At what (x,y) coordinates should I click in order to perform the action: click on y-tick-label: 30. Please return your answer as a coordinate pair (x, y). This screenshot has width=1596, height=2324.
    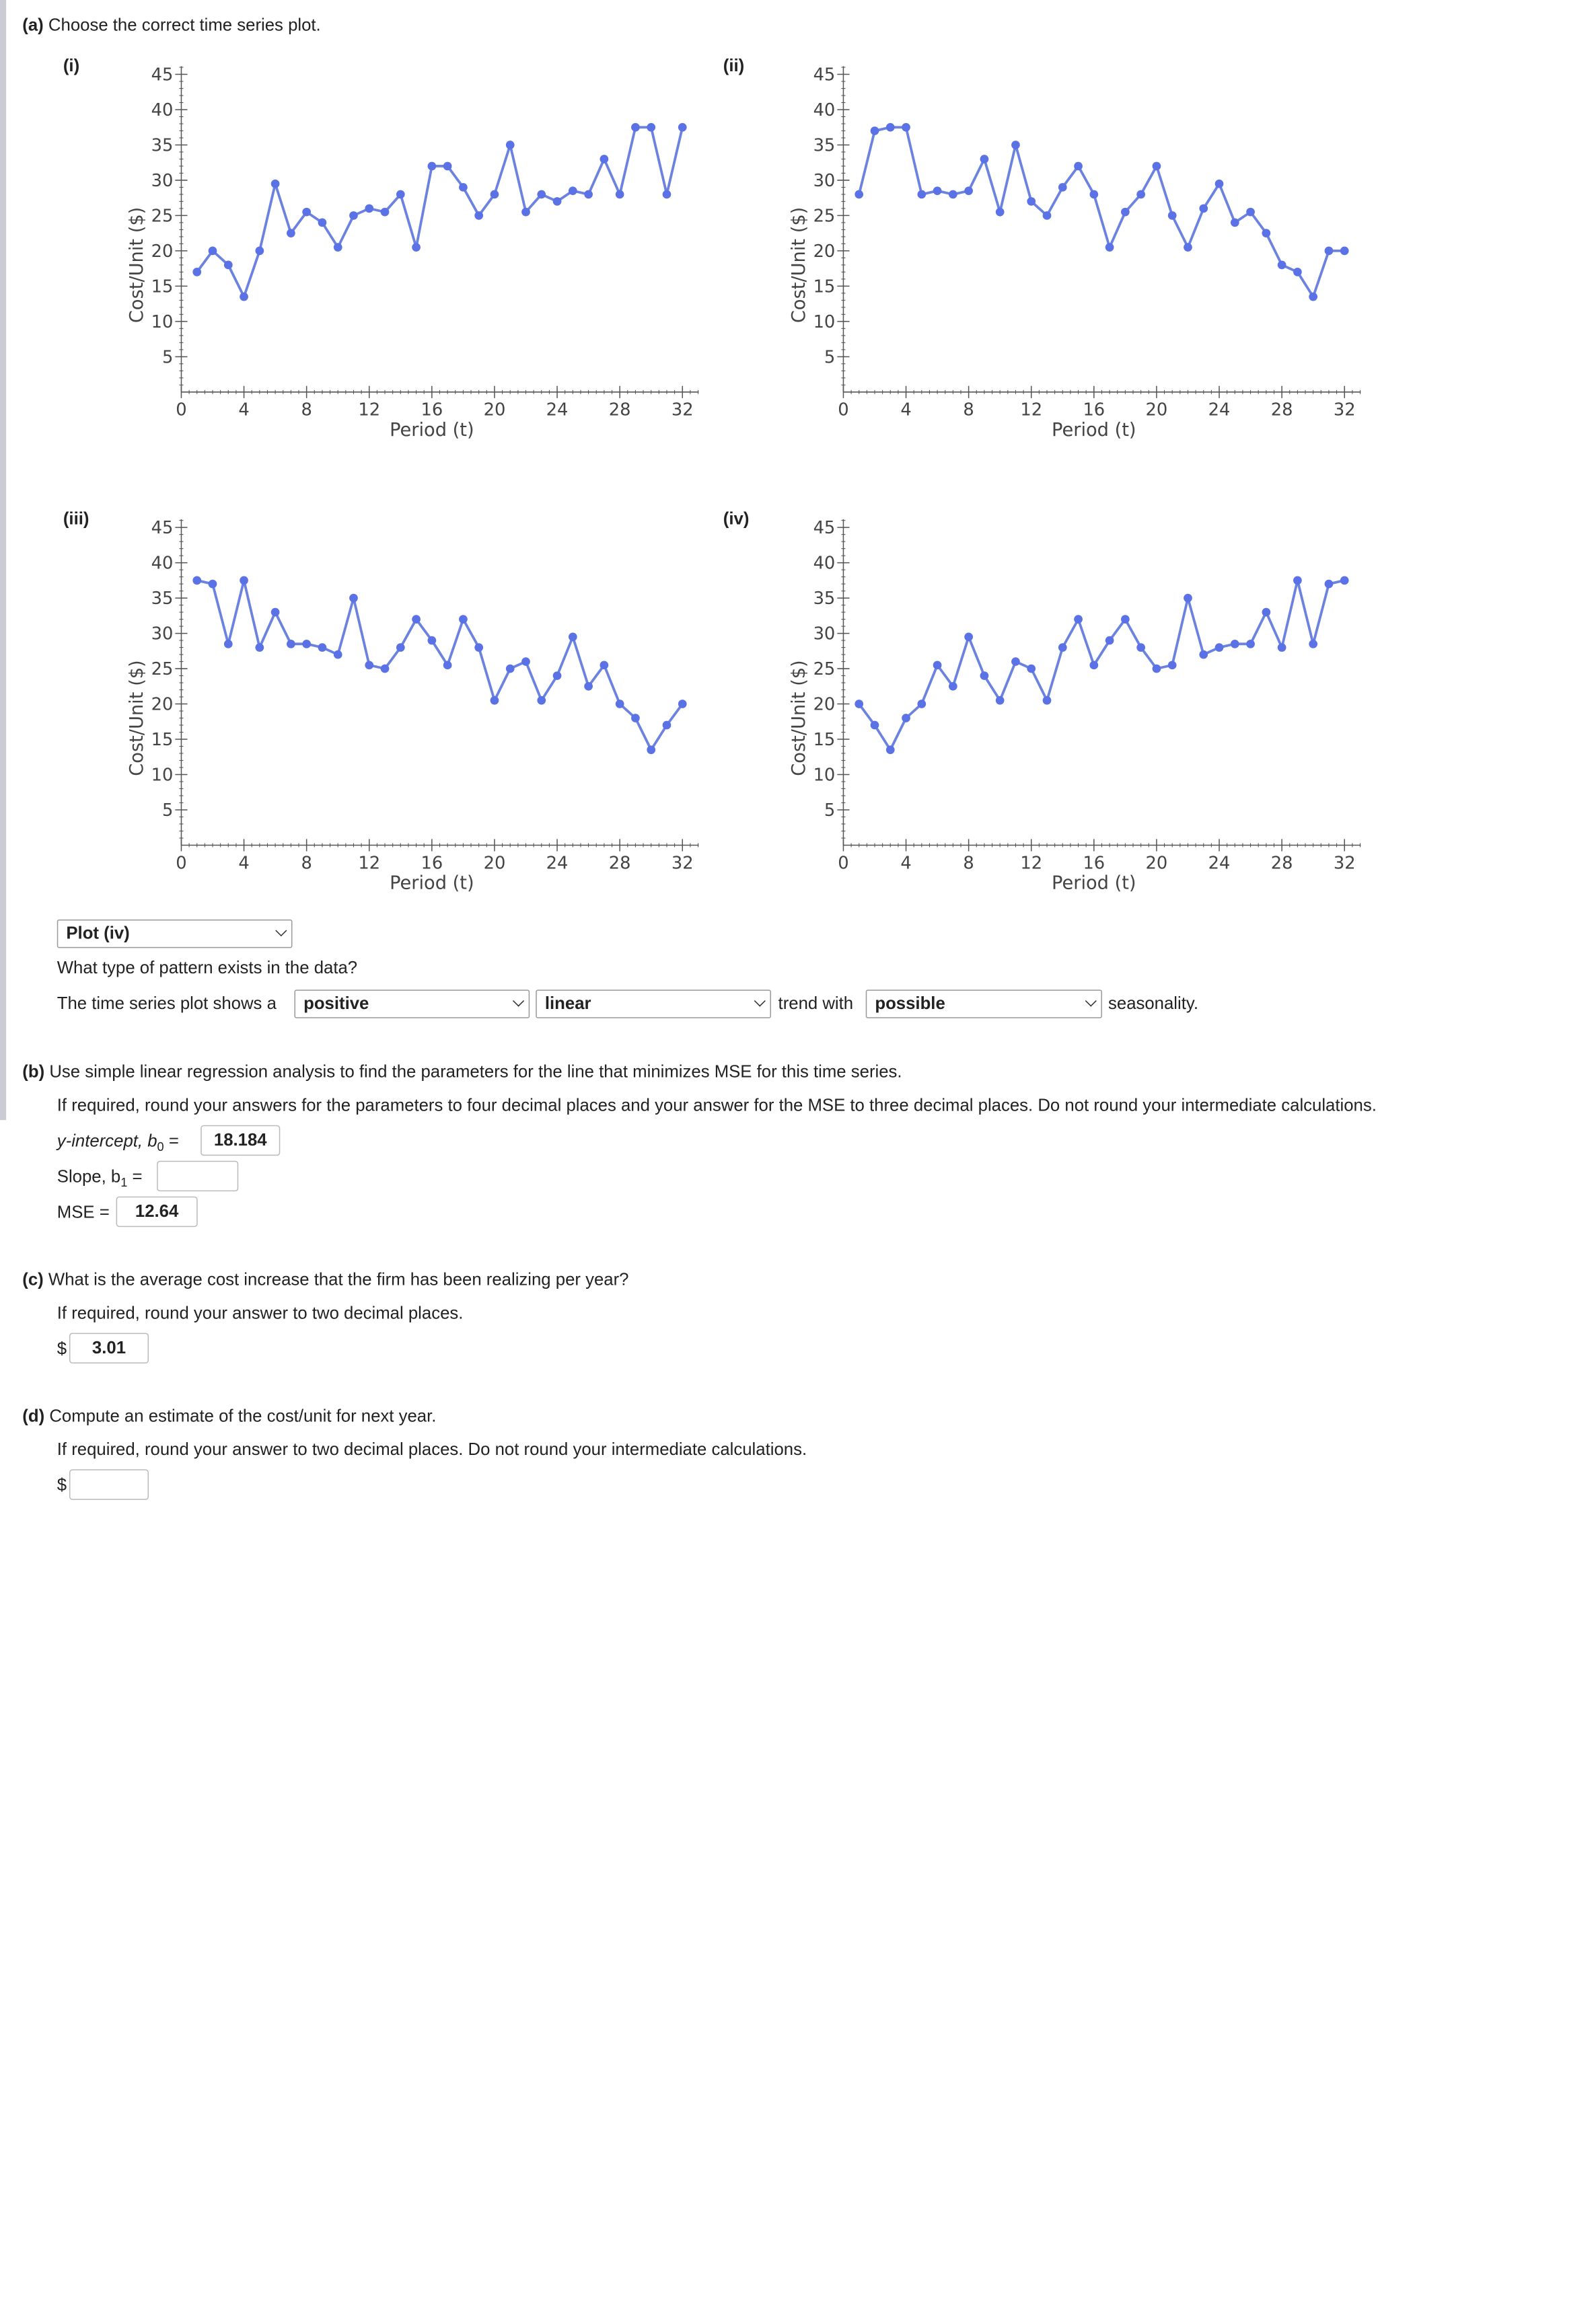
    Looking at the image, I should click on (162, 181).